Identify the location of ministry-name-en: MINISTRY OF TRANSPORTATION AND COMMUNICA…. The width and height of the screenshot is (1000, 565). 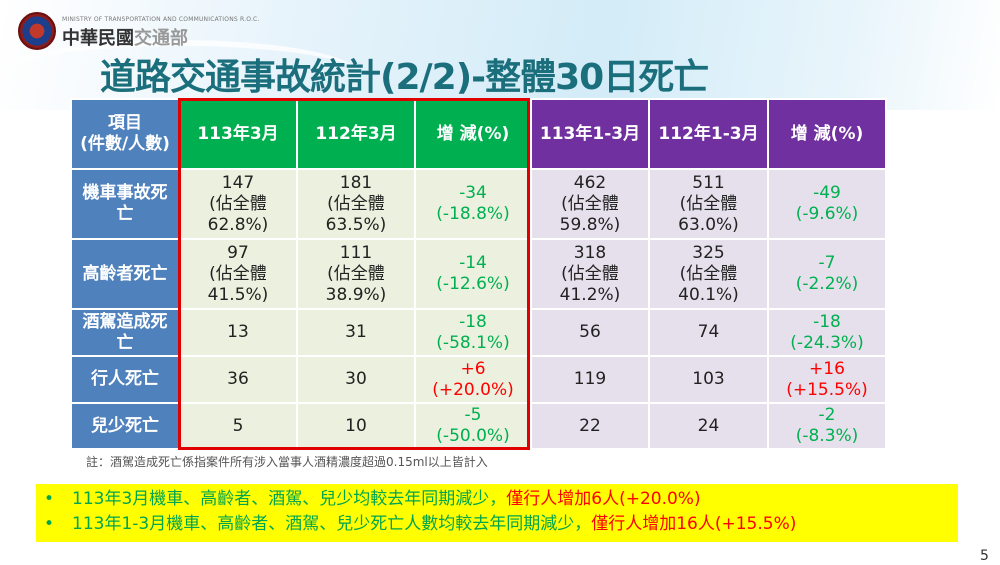
(161, 19).